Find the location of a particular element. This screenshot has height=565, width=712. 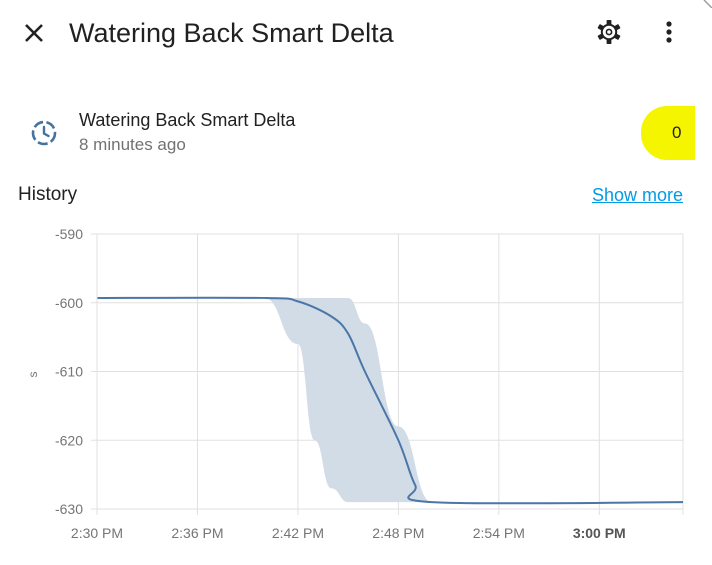

dots-vertical-icon is located at coordinates (669, 32).